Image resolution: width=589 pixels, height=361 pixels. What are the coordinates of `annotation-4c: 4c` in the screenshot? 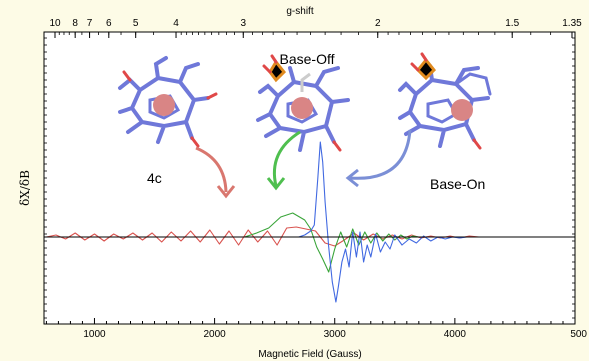 It's located at (154, 178).